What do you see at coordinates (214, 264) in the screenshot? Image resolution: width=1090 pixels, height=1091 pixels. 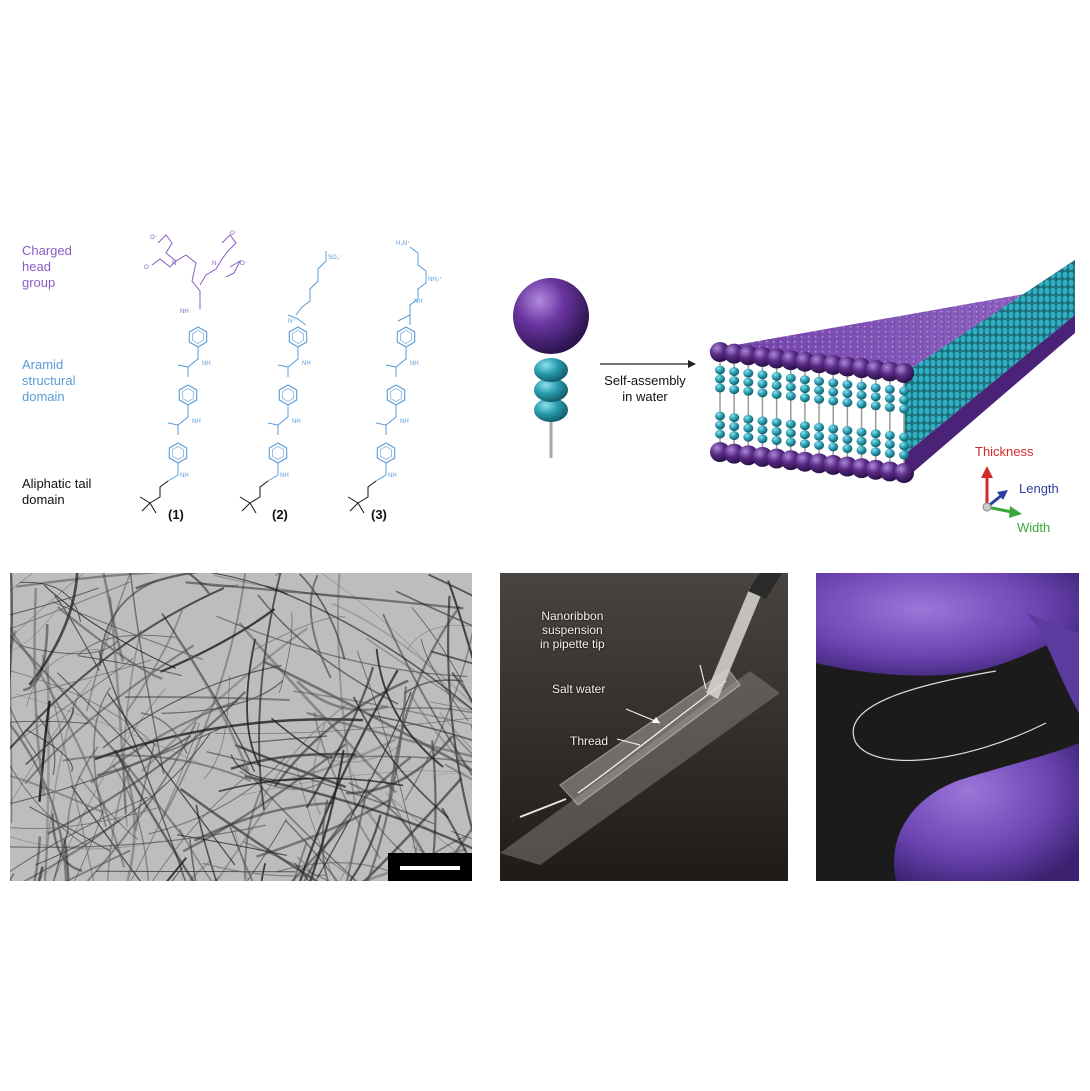 I see `atom-label: N` at bounding box center [214, 264].